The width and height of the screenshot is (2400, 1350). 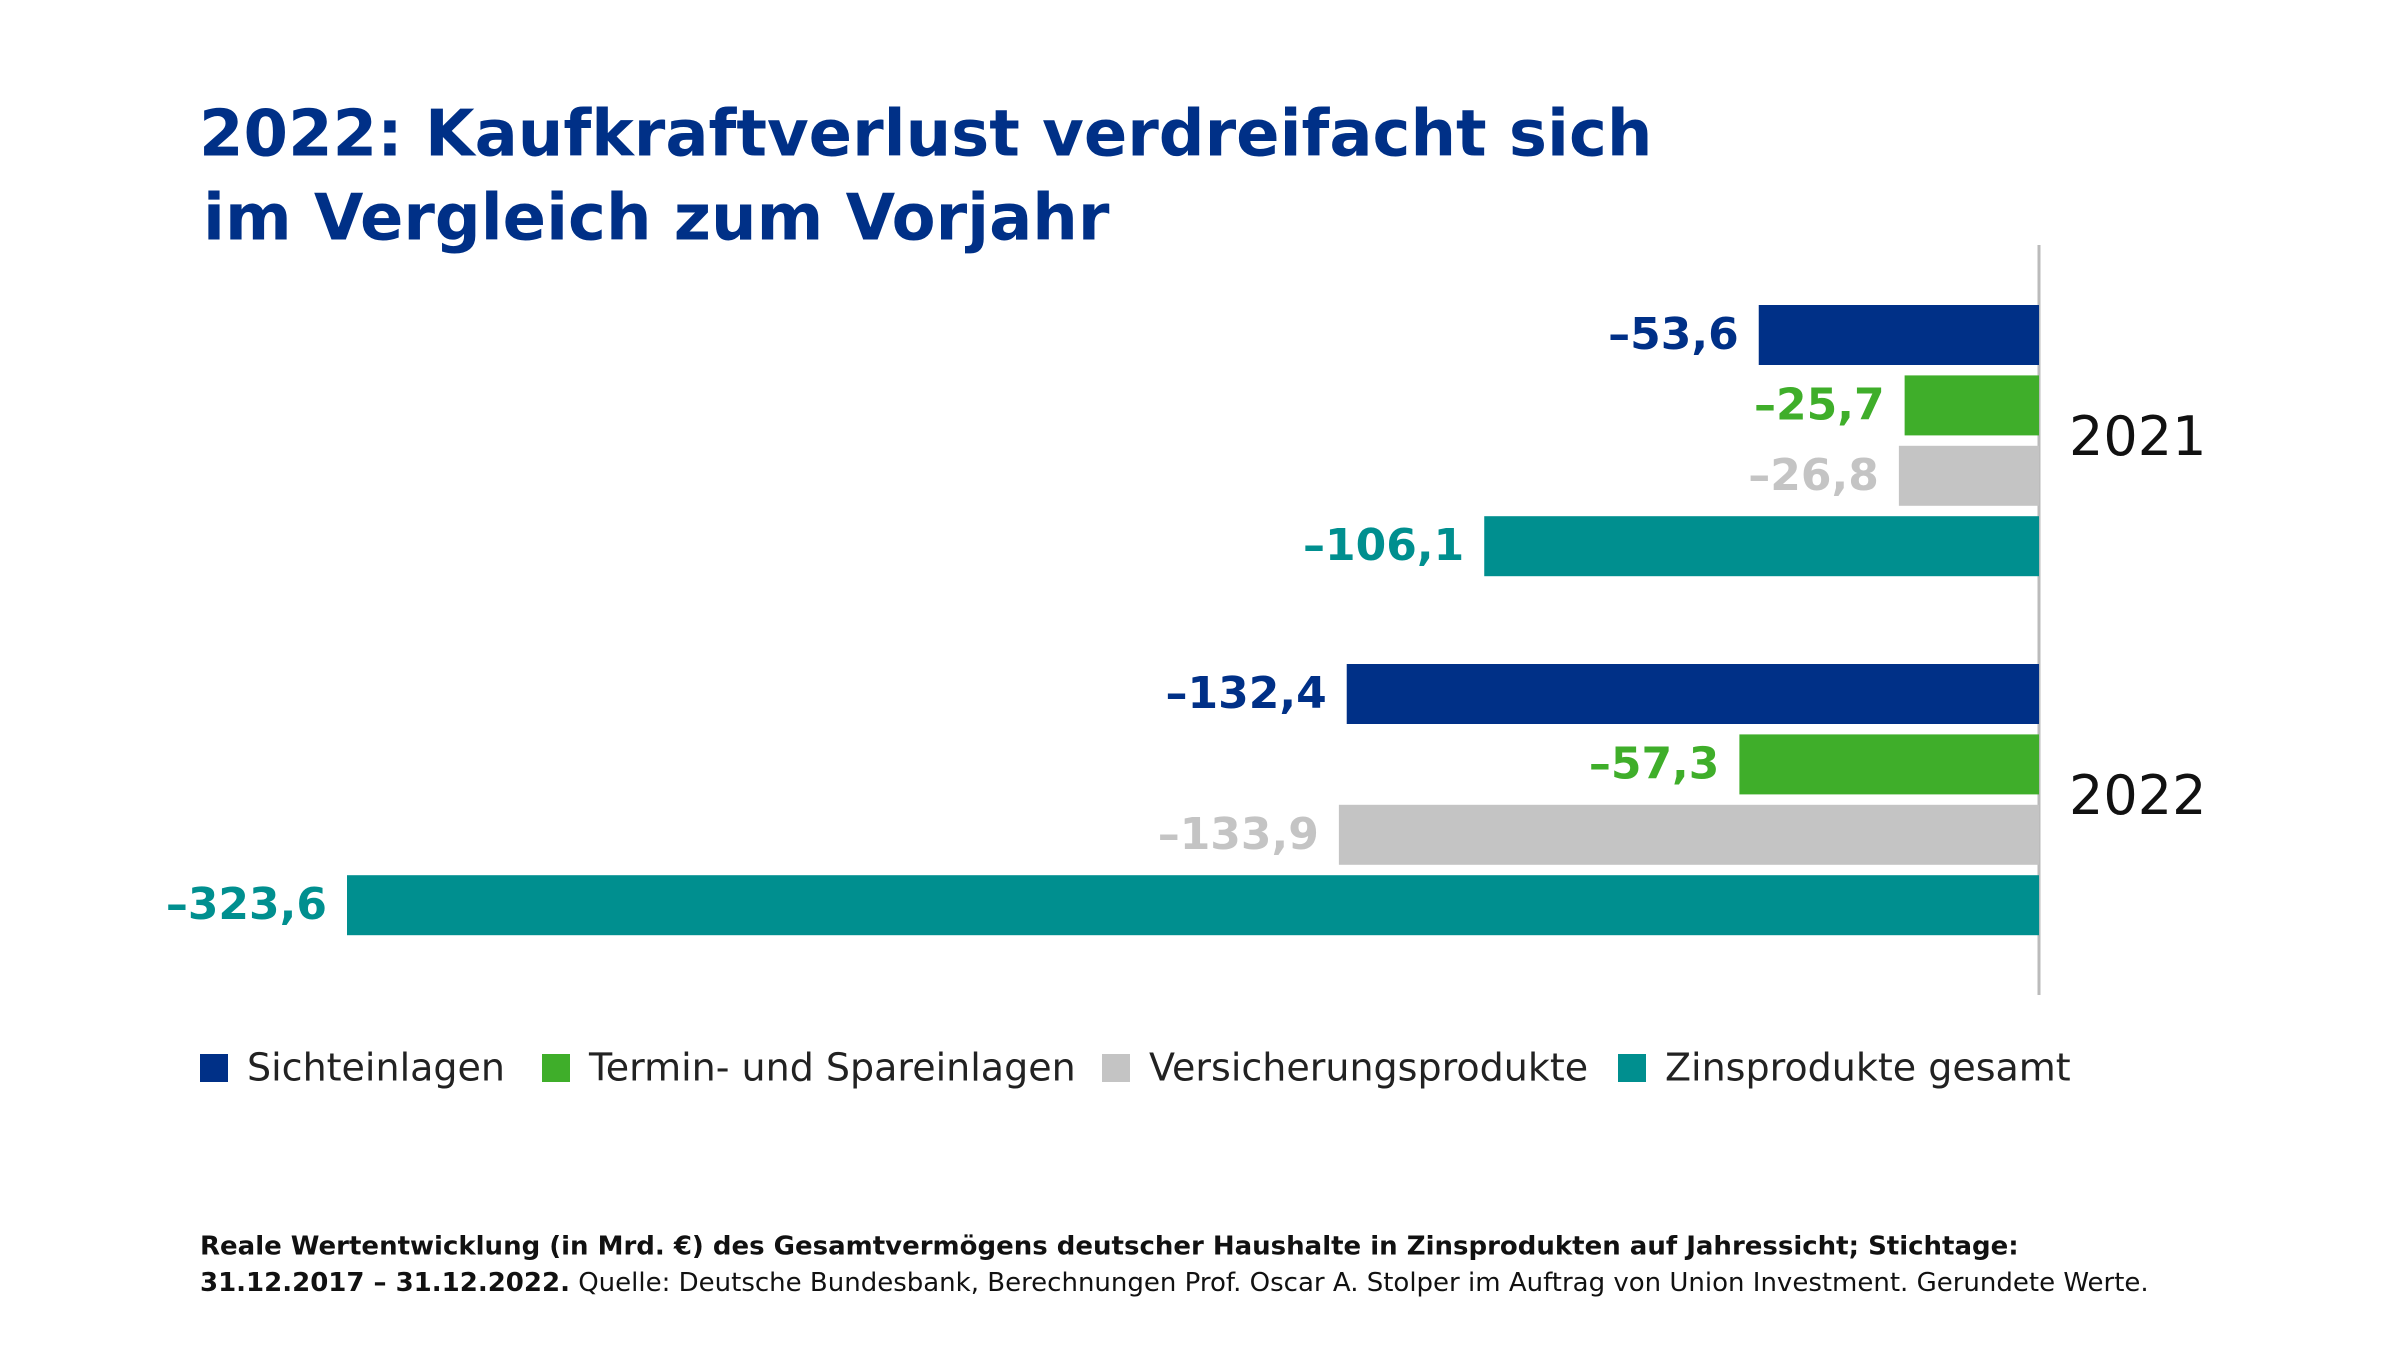 What do you see at coordinates (2137, 795) in the screenshot?
I see `category-label: 2022` at bounding box center [2137, 795].